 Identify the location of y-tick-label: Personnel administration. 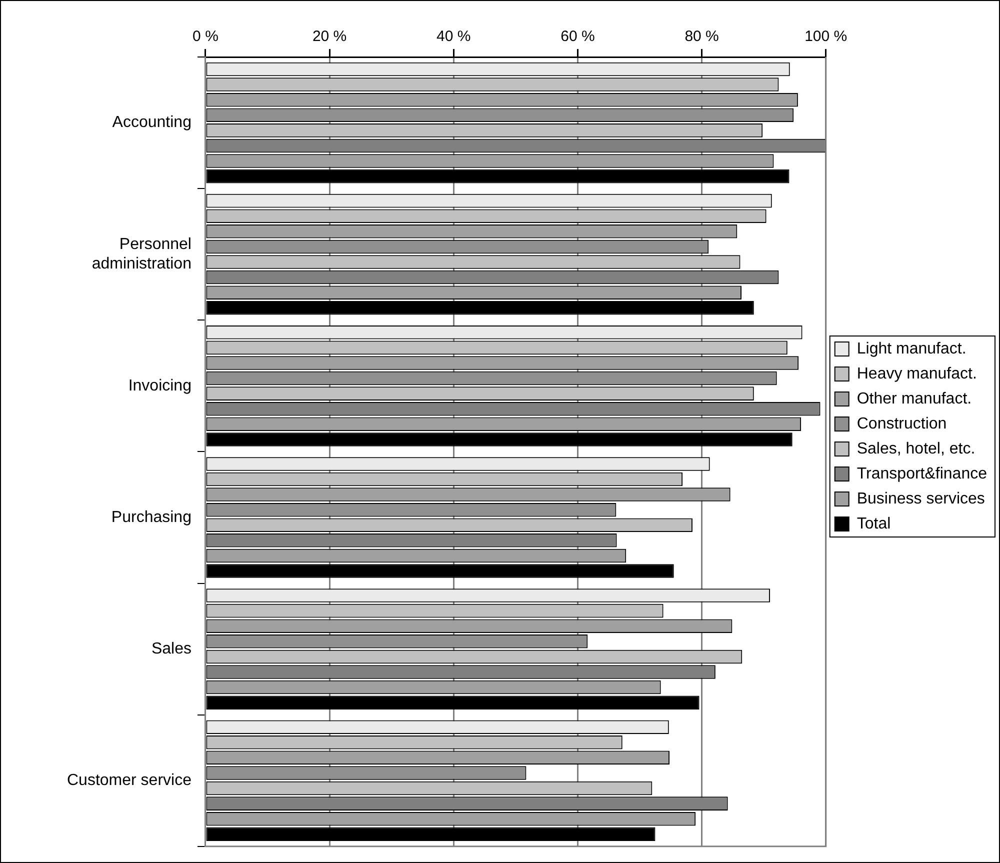
(142, 254).